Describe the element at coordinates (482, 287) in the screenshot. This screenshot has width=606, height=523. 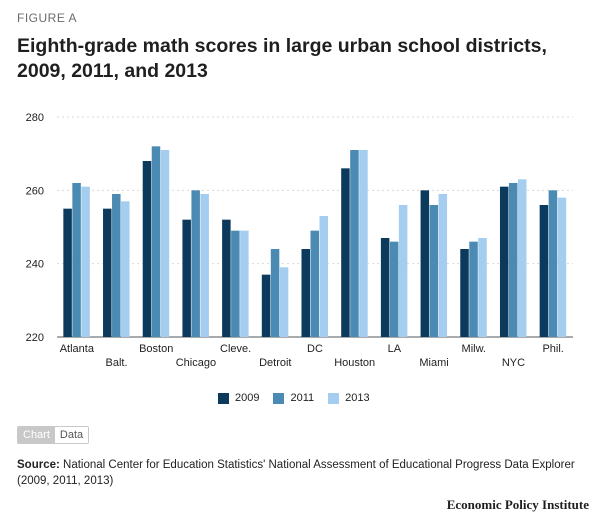
I see `bar-milw-2013` at that location.